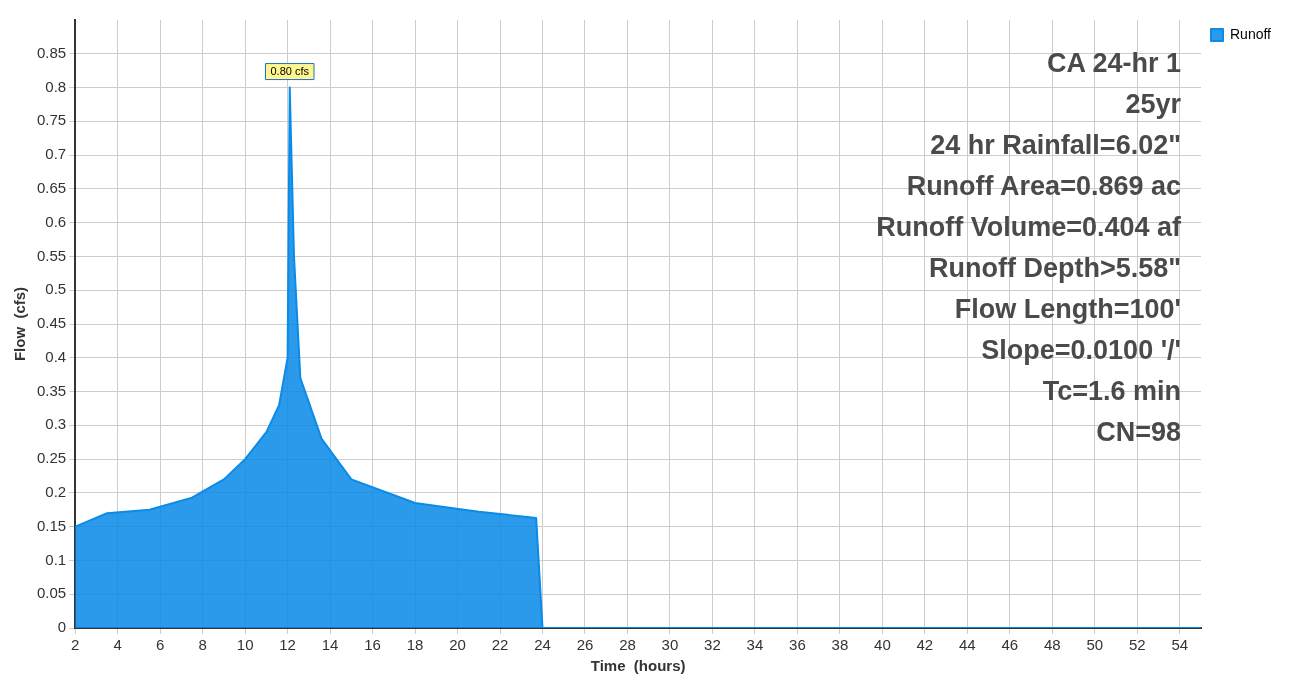  What do you see at coordinates (51, 323) in the screenshot?
I see `y-tick-label: 0.45` at bounding box center [51, 323].